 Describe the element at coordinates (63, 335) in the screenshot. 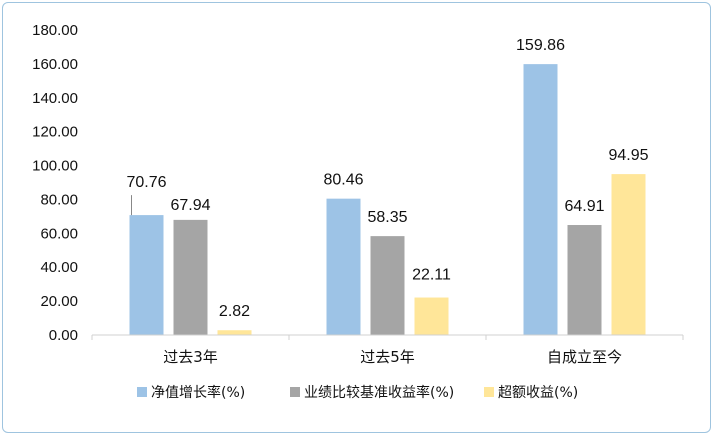

I see `y-tick-label: 0.00` at that location.